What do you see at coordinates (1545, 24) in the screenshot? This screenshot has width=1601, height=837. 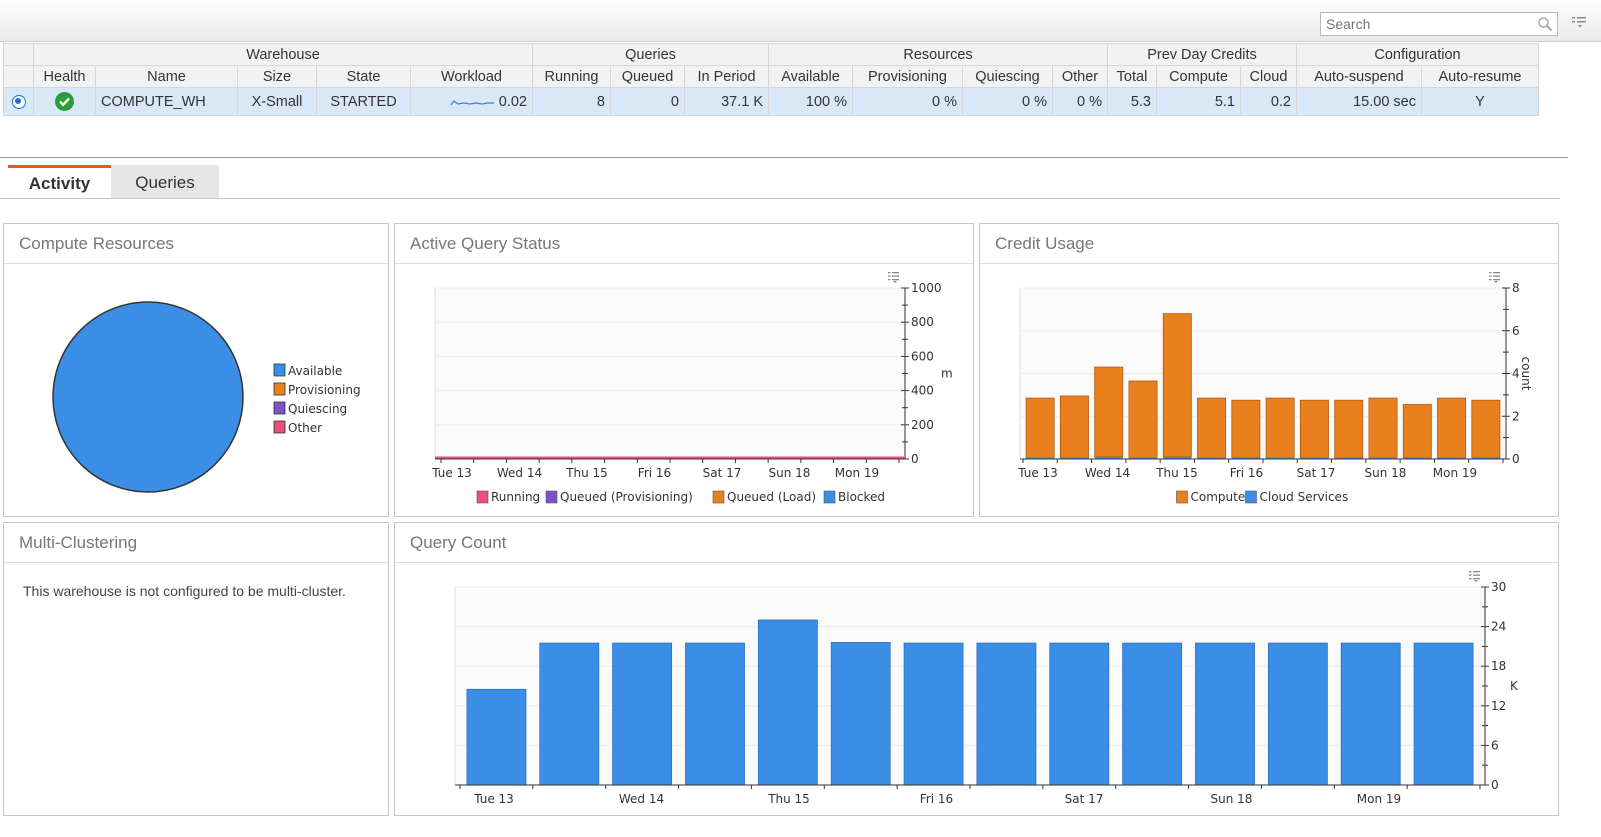 I see `search-icon` at bounding box center [1545, 24].